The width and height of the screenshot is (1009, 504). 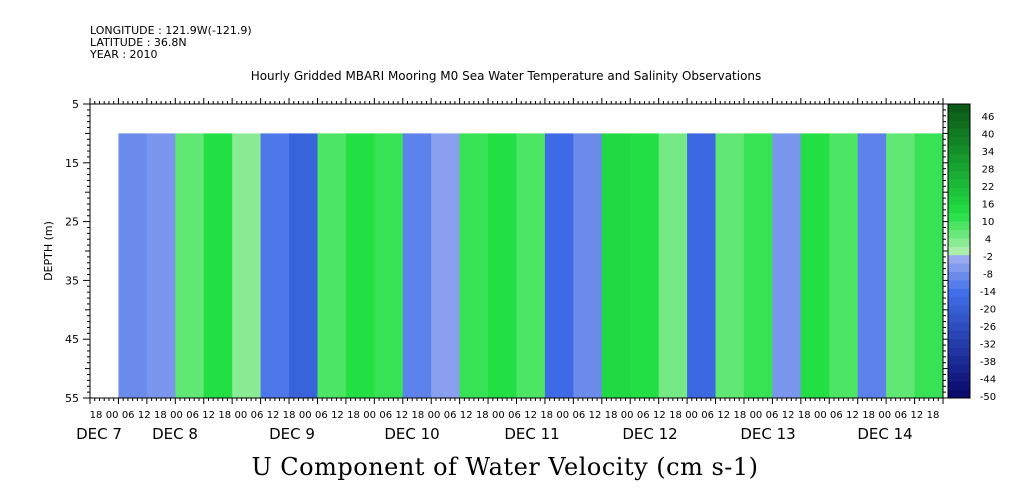 I want to click on colorbar-label: 4, so click(x=988, y=240).